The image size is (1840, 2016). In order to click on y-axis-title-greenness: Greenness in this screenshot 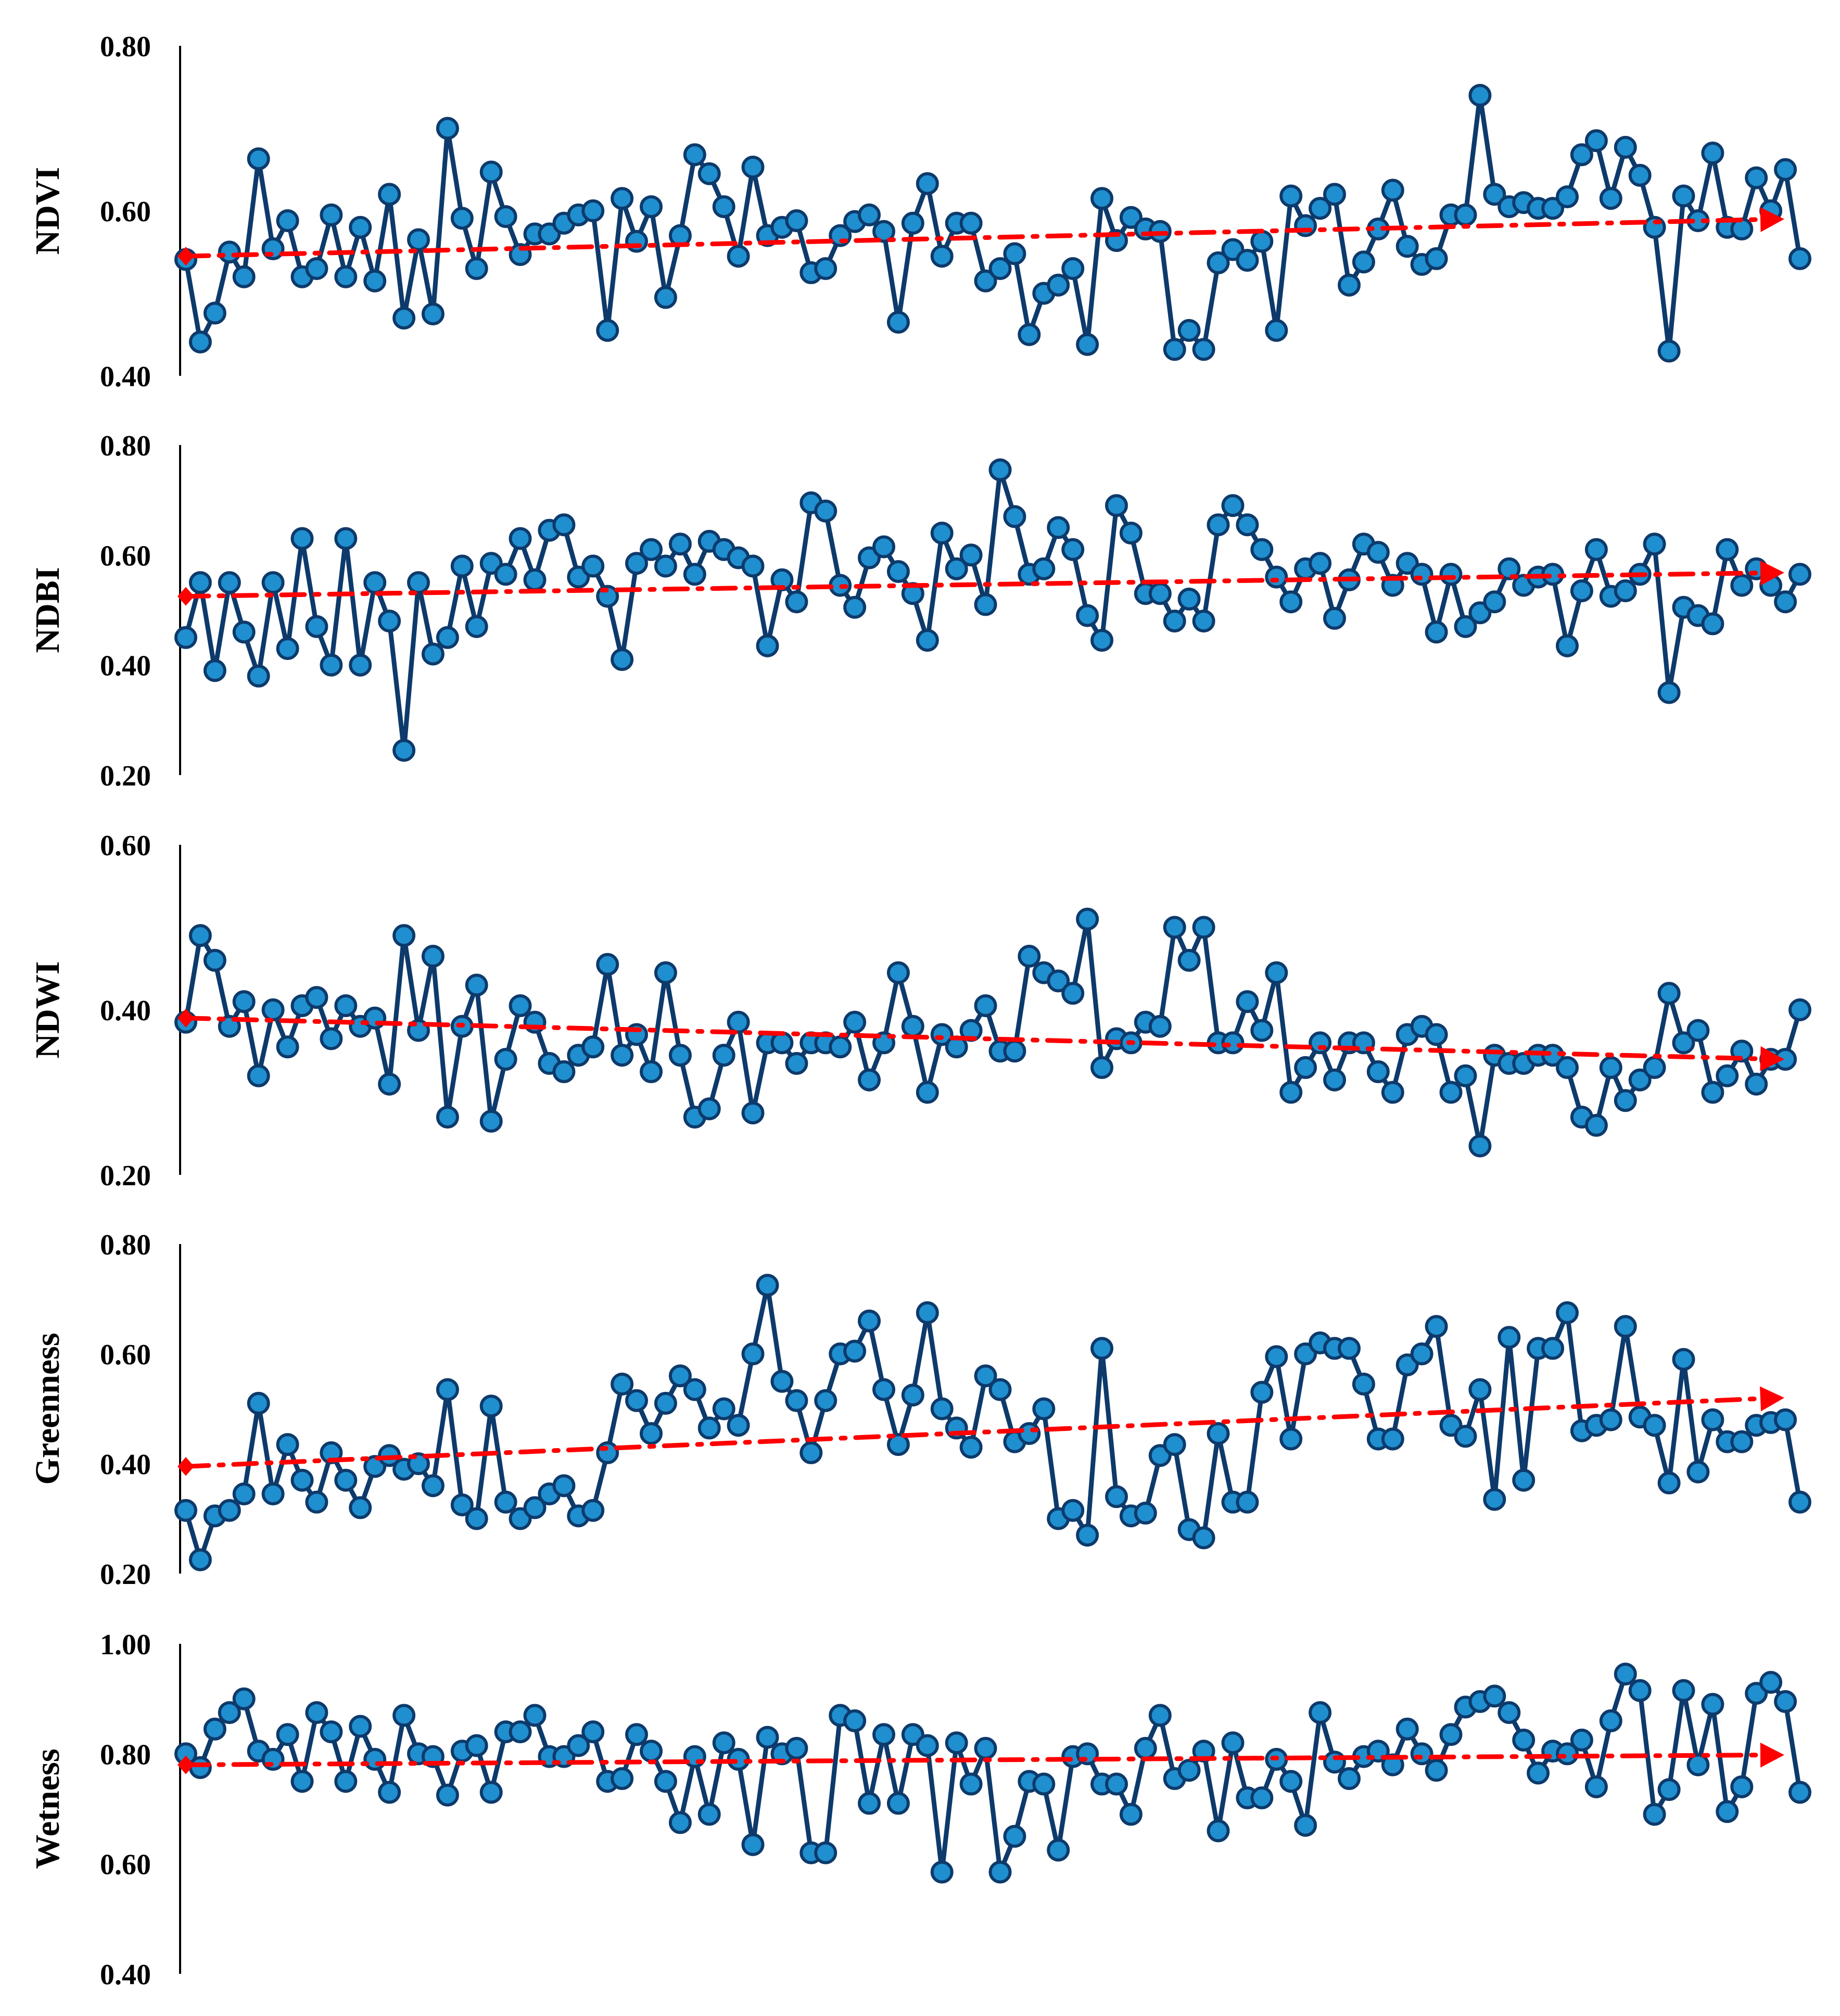, I will do `click(48, 1409)`.